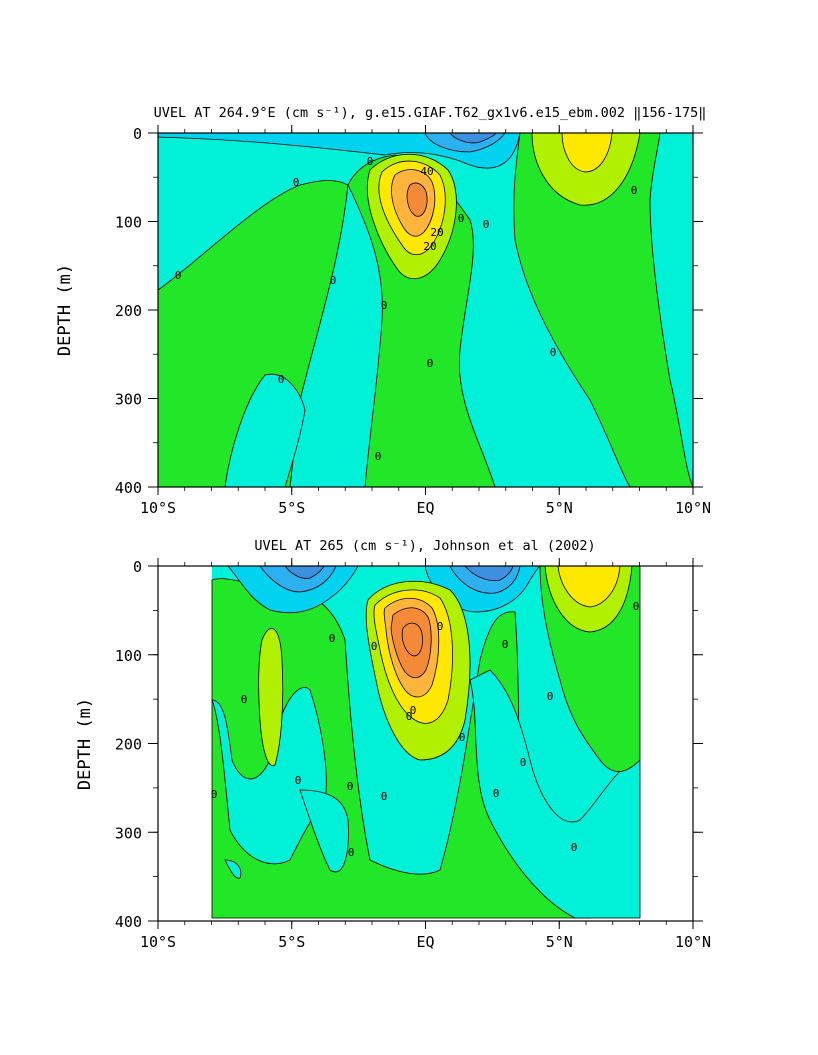 This screenshot has width=818, height=1055. Describe the element at coordinates (417, 199) in the screenshot. I see `euc-50-60-region` at that location.